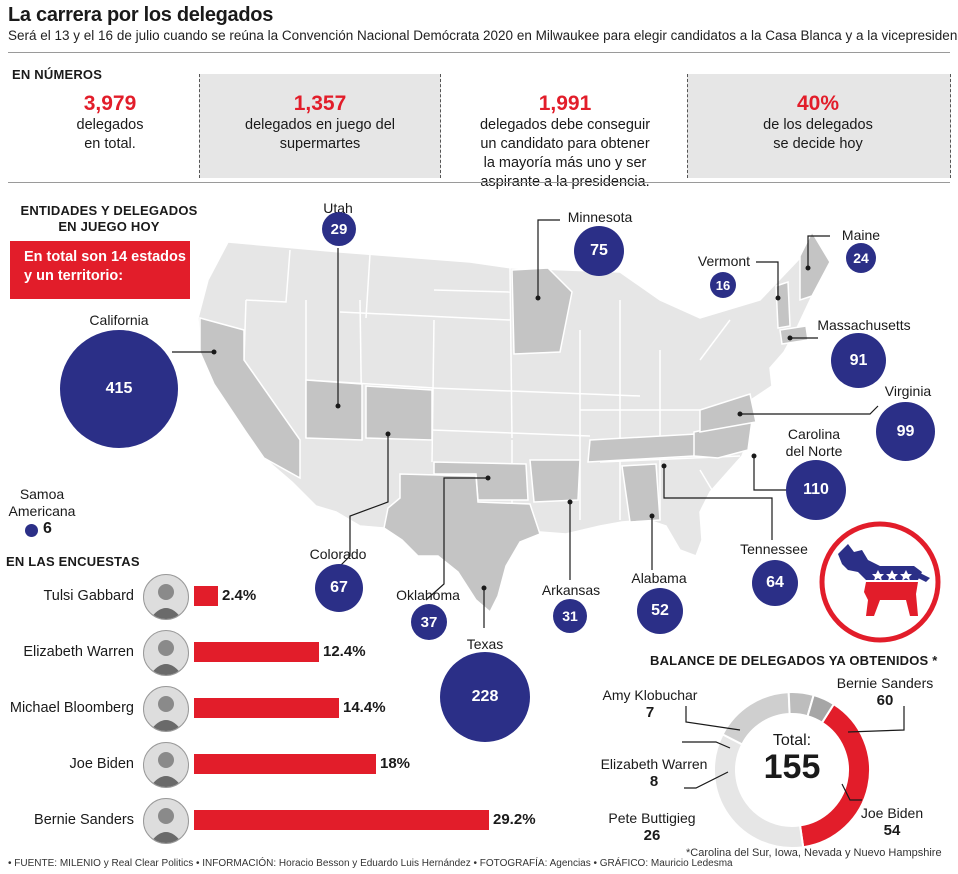 This screenshot has height=874, width=958. I want to click on state-value-samoa: 6, so click(47, 528).